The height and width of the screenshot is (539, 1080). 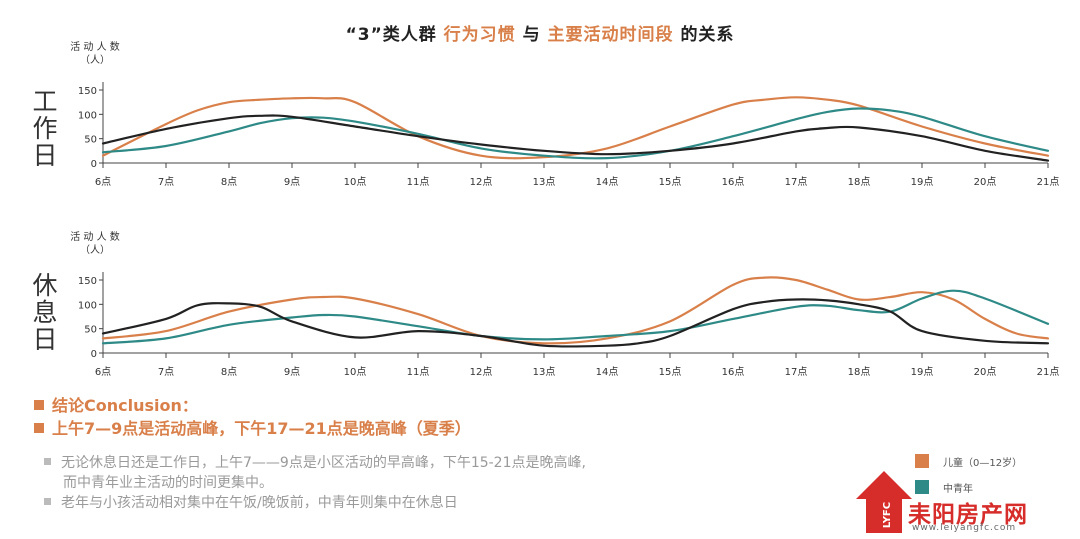 I want to click on legend-item-youth: 中青年, so click(x=968, y=487).